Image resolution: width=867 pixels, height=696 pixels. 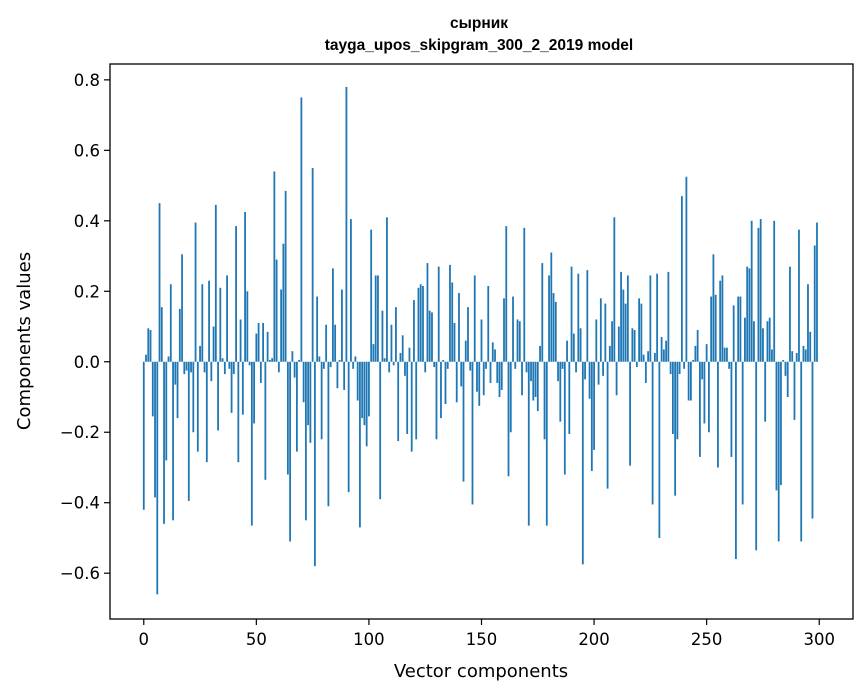 I want to click on y-axis: −0.6 −0.4 −0.2 0.0 0.2 0.4 0.6 0.8, so click(x=85, y=327).